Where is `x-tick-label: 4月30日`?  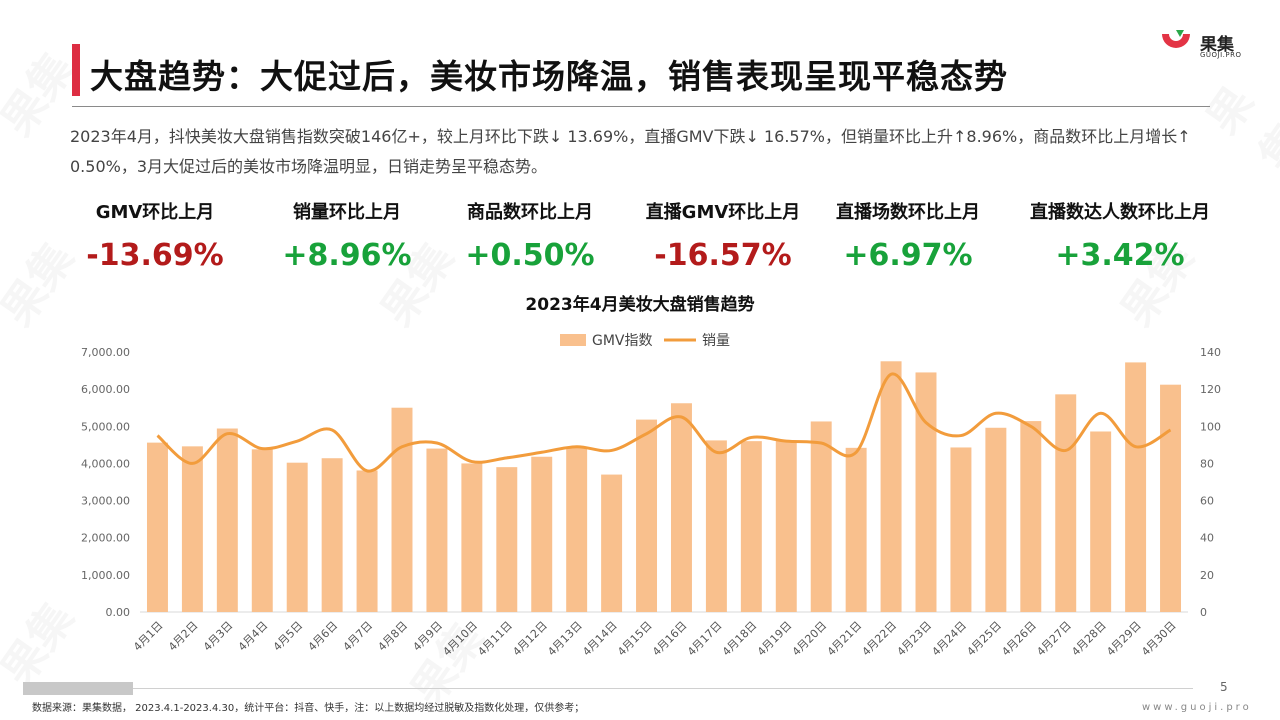 x-tick-label: 4月30日 is located at coordinates (1159, 639).